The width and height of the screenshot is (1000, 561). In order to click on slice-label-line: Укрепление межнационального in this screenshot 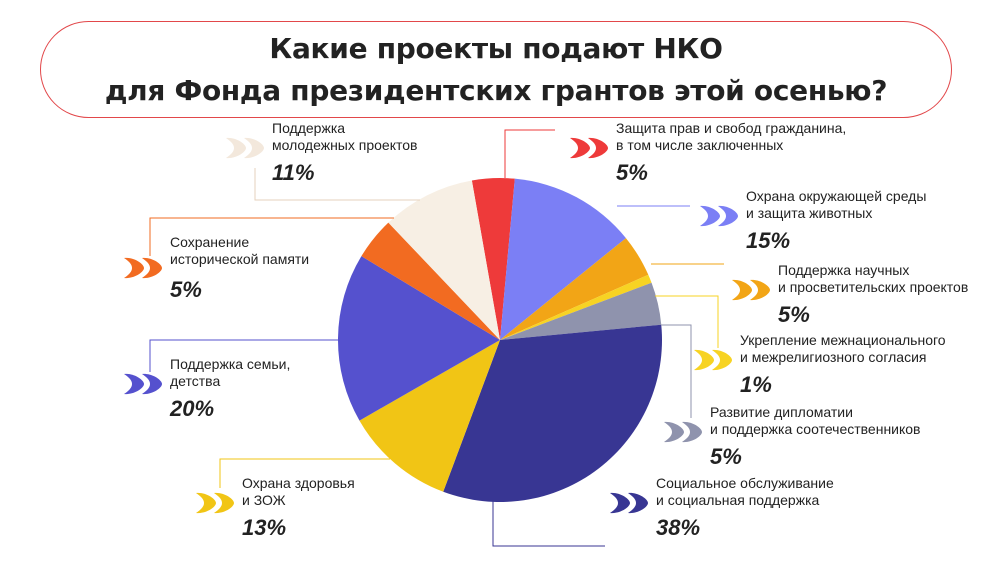, I will do `click(843, 340)`.